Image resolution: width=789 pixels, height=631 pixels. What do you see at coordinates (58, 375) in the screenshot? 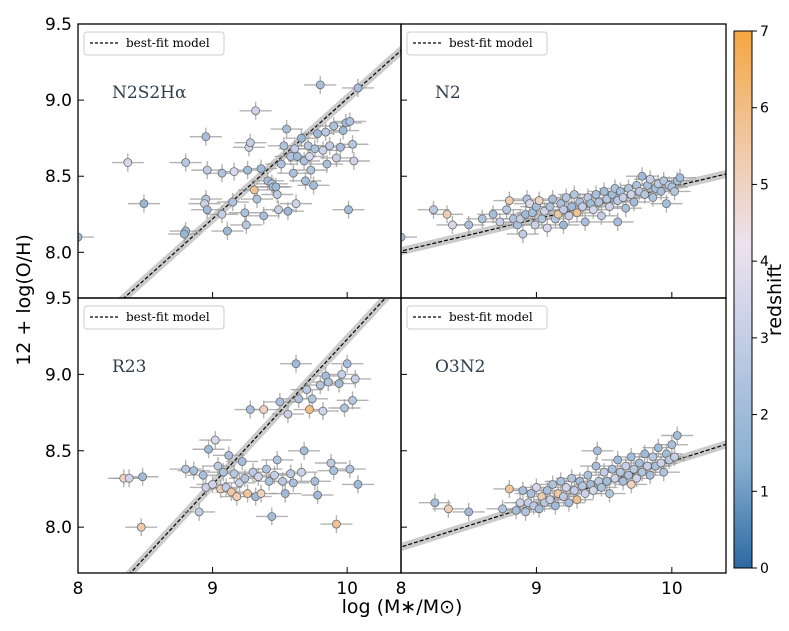
I see `y-tick-label: 9.0` at bounding box center [58, 375].